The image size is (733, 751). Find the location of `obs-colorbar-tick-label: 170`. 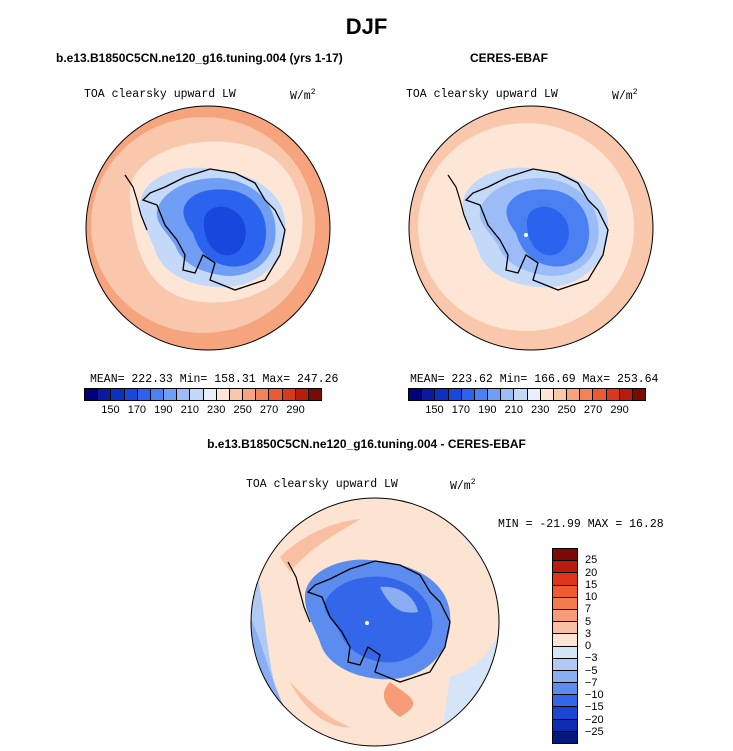

obs-colorbar-tick-label: 170 is located at coordinates (461, 410).